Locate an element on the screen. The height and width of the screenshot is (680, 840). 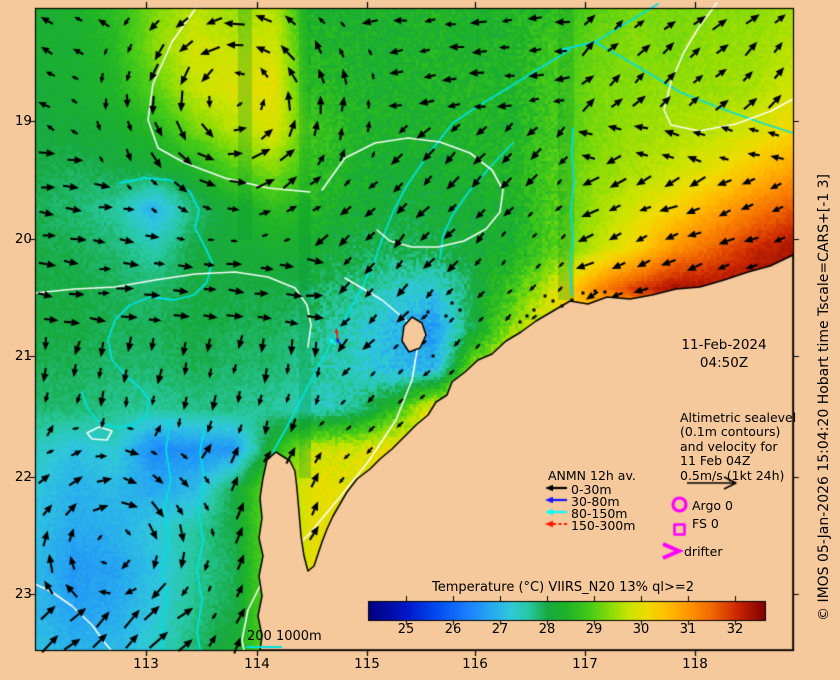
x-tick-label: 113 is located at coordinates (146, 664).